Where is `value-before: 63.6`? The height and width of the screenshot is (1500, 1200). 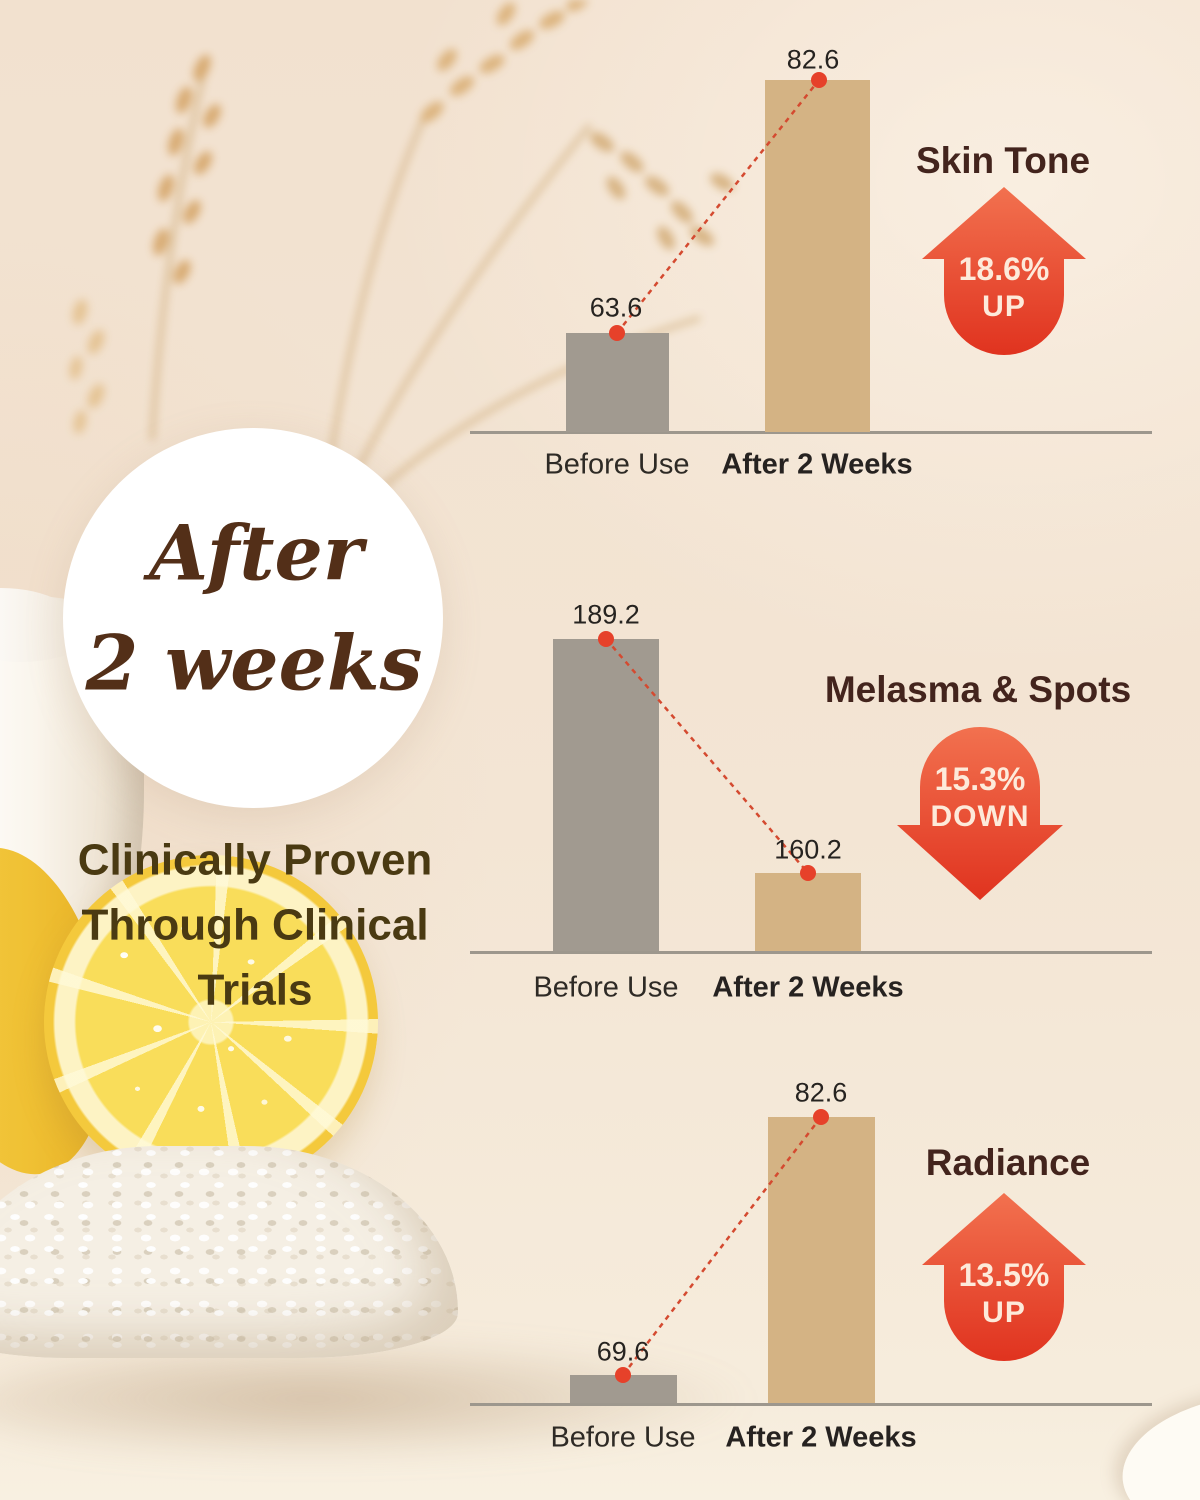
value-before: 63.6 is located at coordinates (616, 307).